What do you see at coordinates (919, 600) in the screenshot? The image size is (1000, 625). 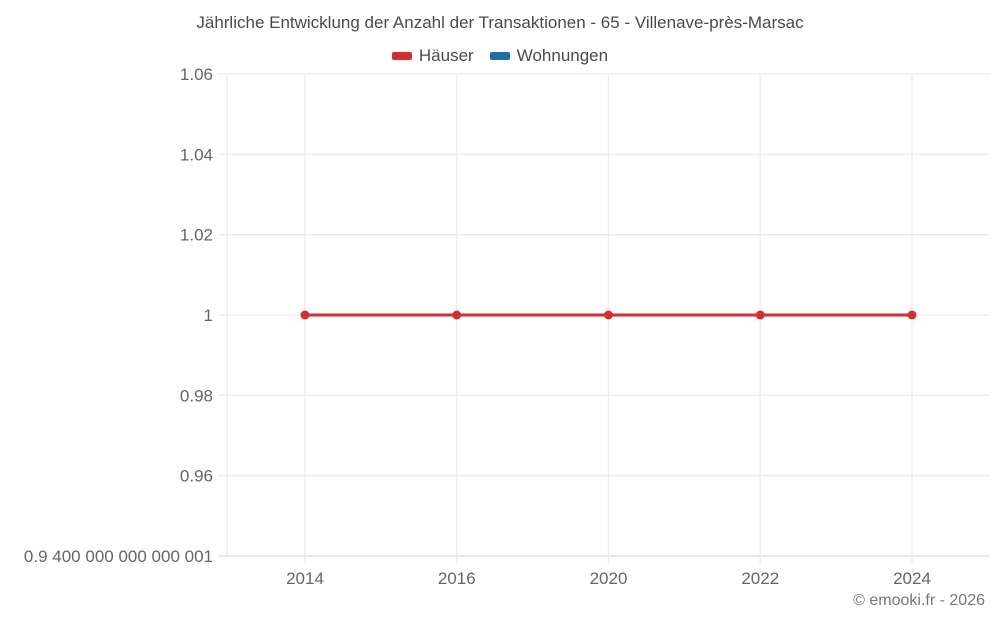 I see `copyright-credit: © emooki.fr - 2026` at bounding box center [919, 600].